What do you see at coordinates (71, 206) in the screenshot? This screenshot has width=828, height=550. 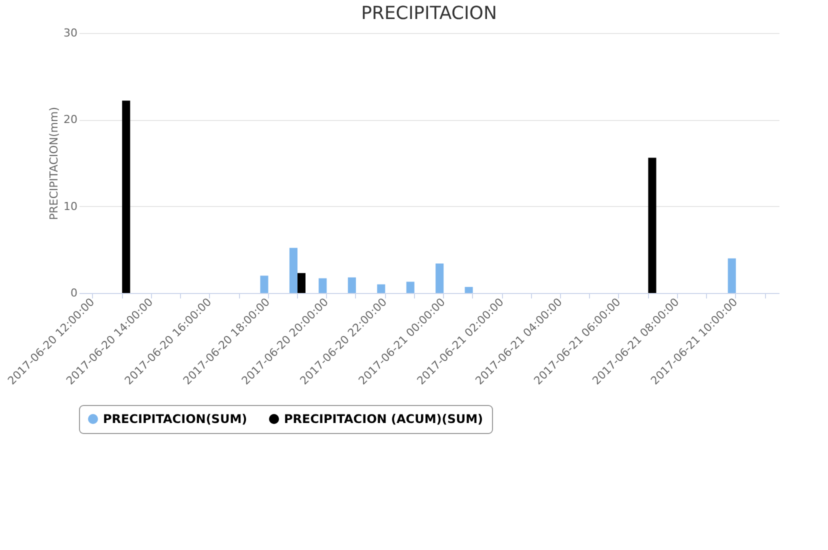 I see `y-tick-label: 10` at bounding box center [71, 206].